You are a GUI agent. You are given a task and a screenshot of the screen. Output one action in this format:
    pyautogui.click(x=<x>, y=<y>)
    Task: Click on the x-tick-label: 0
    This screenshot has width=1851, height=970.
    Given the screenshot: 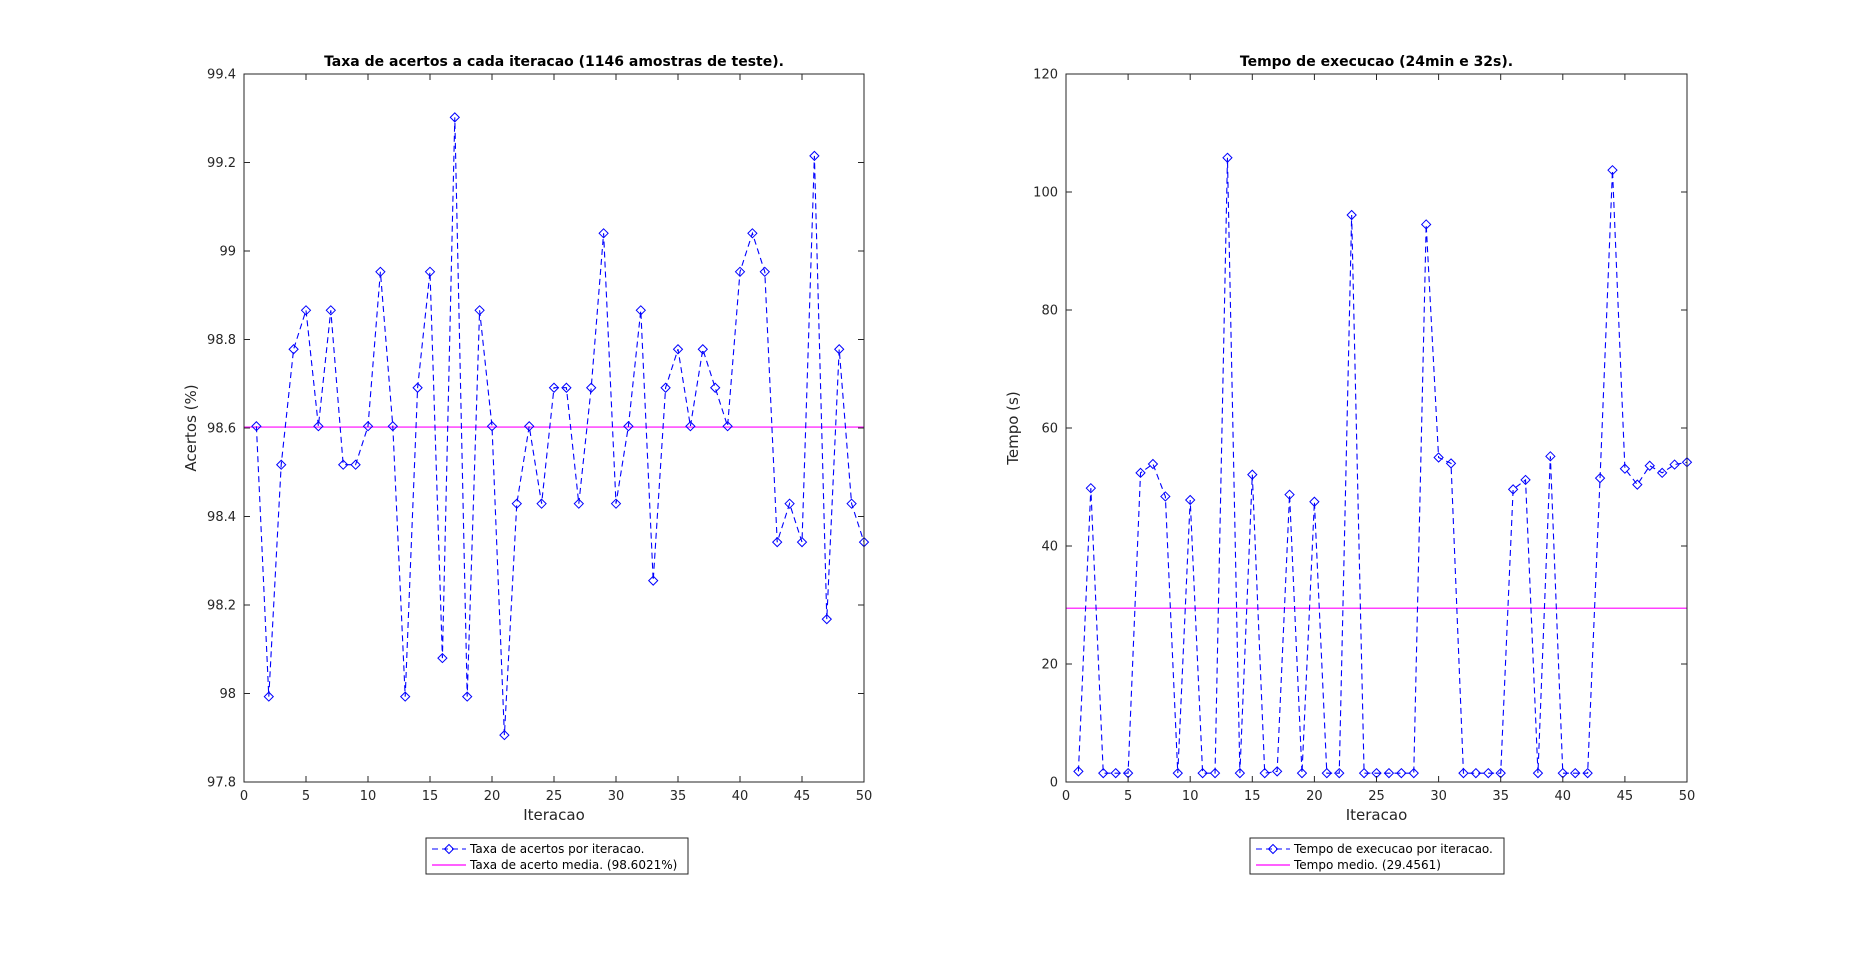 What is the action you would take?
    pyautogui.click(x=244, y=796)
    